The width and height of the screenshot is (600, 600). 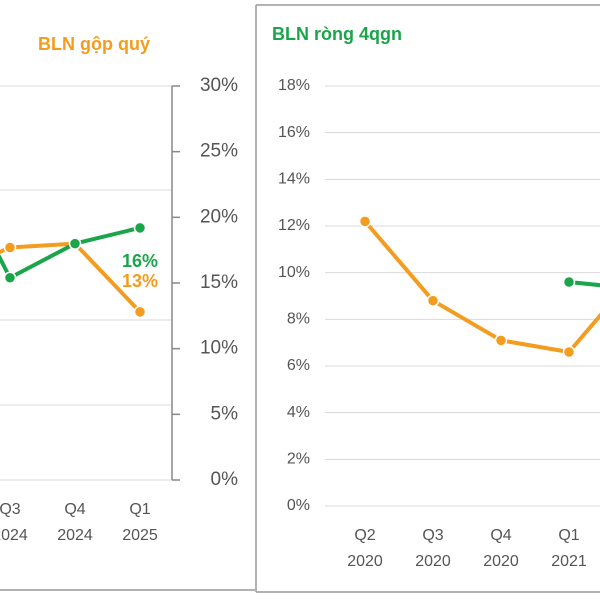 What do you see at coordinates (225, 413) in the screenshot?
I see `y-tick-label: 5%` at bounding box center [225, 413].